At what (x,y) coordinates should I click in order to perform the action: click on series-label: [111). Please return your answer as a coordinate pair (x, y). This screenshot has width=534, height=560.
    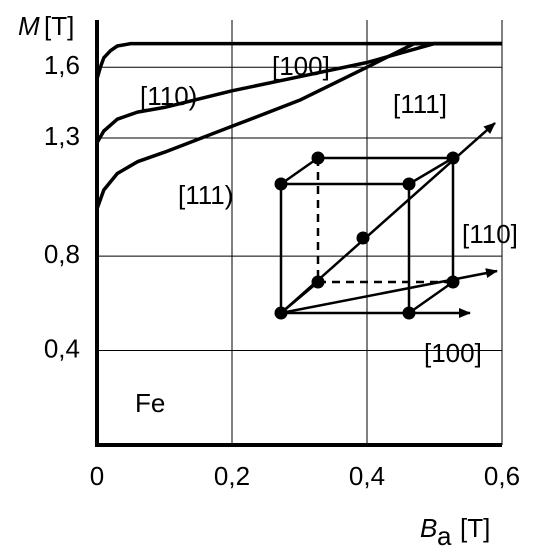
    Looking at the image, I should click on (205, 195).